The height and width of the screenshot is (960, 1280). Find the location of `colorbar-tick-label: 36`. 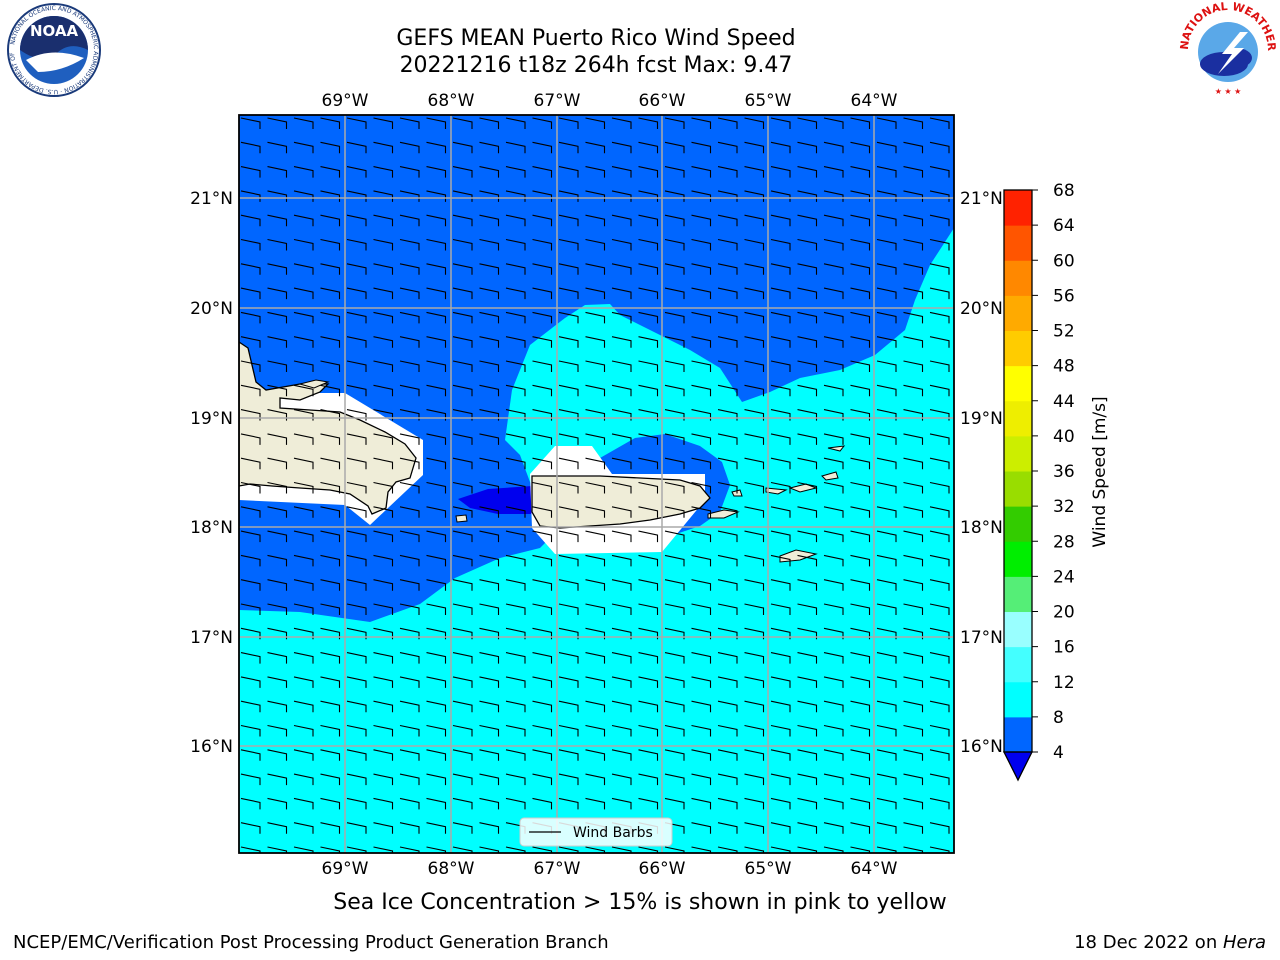

colorbar-tick-label: 36 is located at coordinates (1064, 472).